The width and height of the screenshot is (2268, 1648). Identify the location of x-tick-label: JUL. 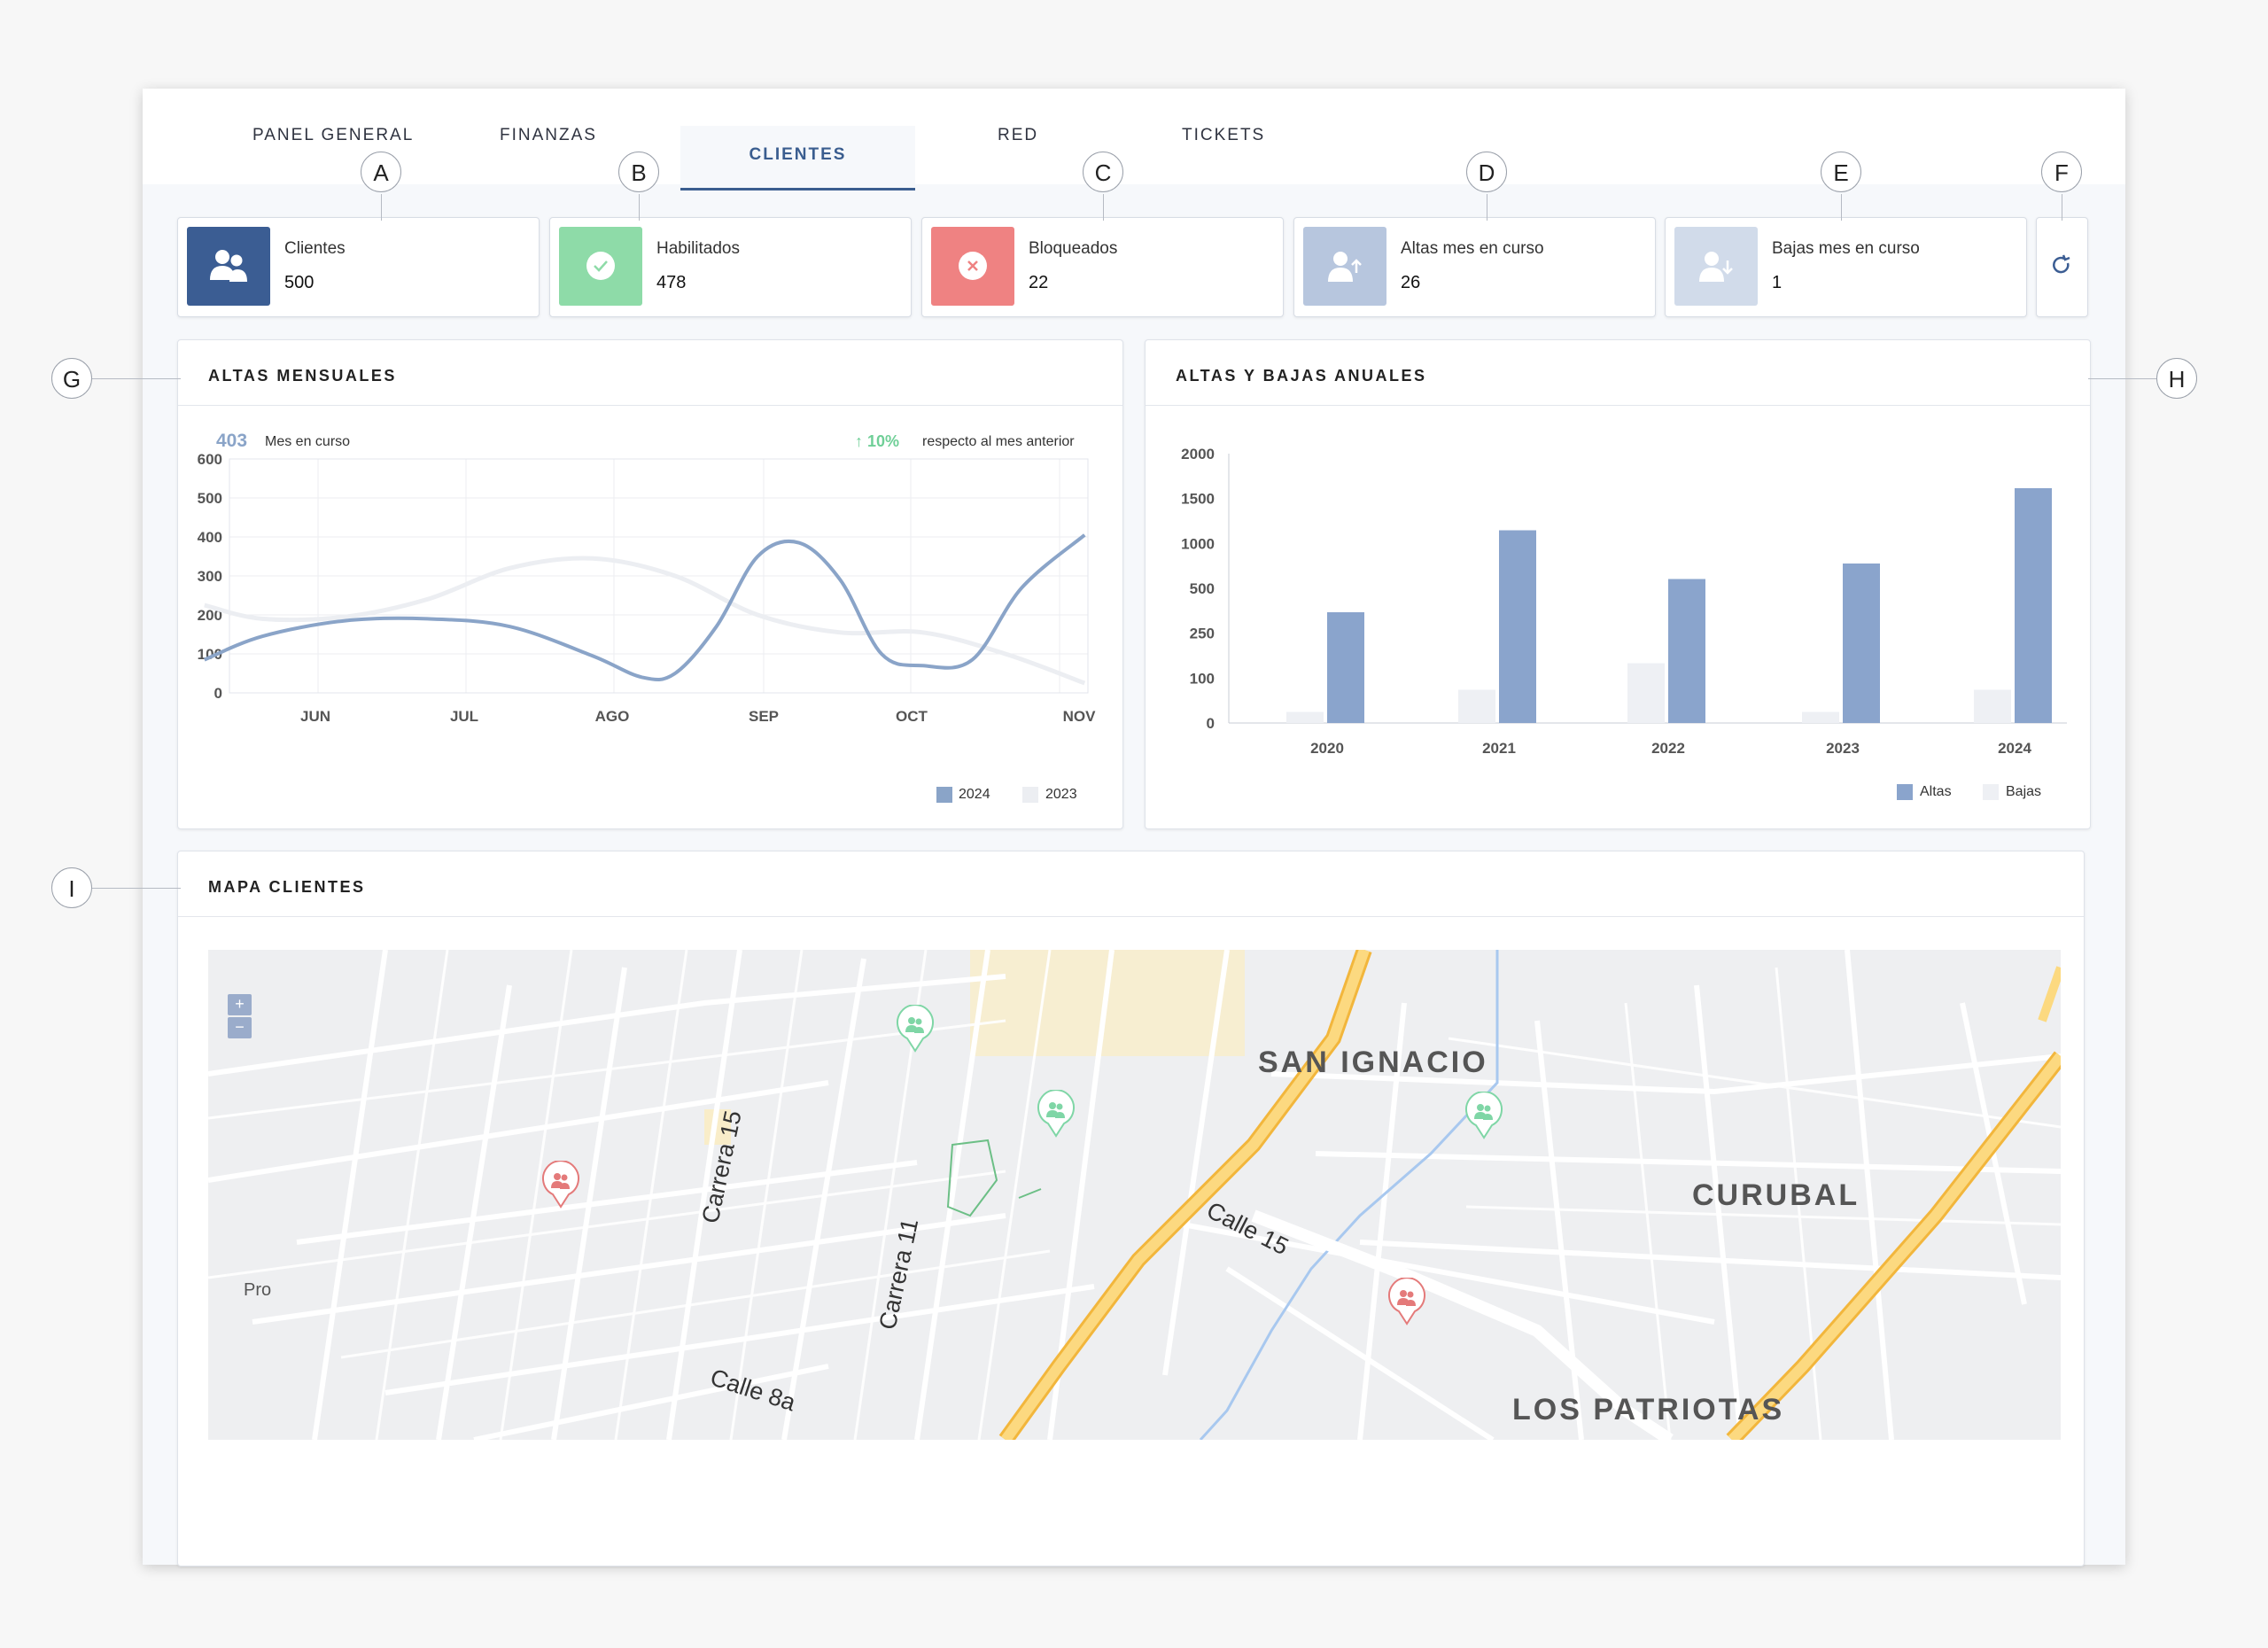
(464, 716).